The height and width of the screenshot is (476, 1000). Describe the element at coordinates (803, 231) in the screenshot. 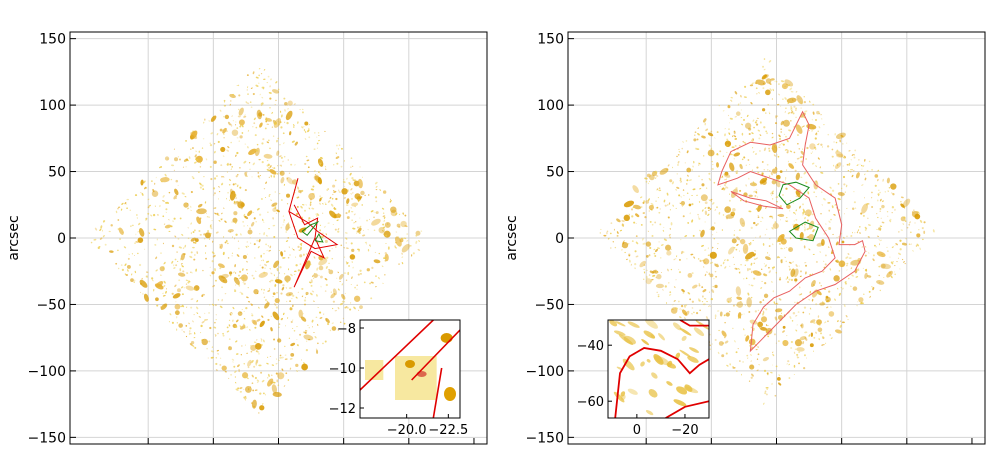

I see `caustic-curve` at that location.